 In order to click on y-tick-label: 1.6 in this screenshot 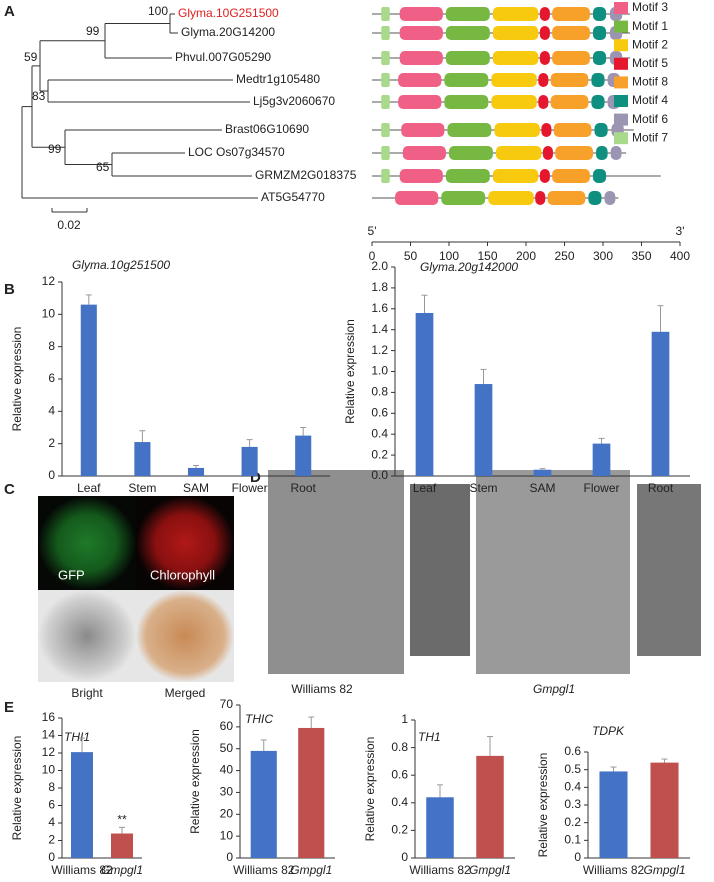, I will do `click(379, 308)`.